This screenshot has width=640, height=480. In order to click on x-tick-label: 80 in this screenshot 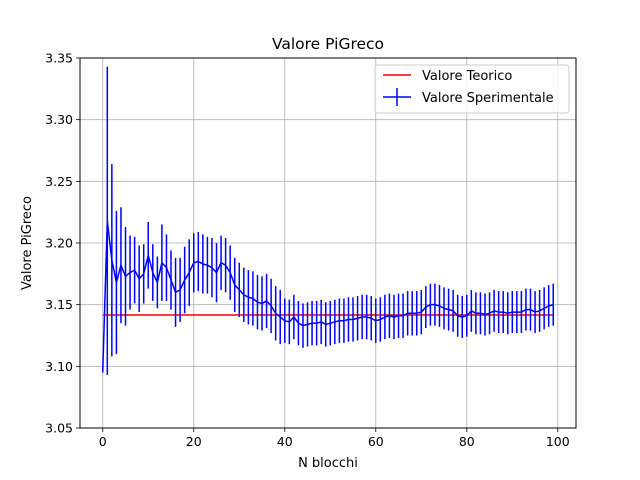, I will do `click(467, 441)`.